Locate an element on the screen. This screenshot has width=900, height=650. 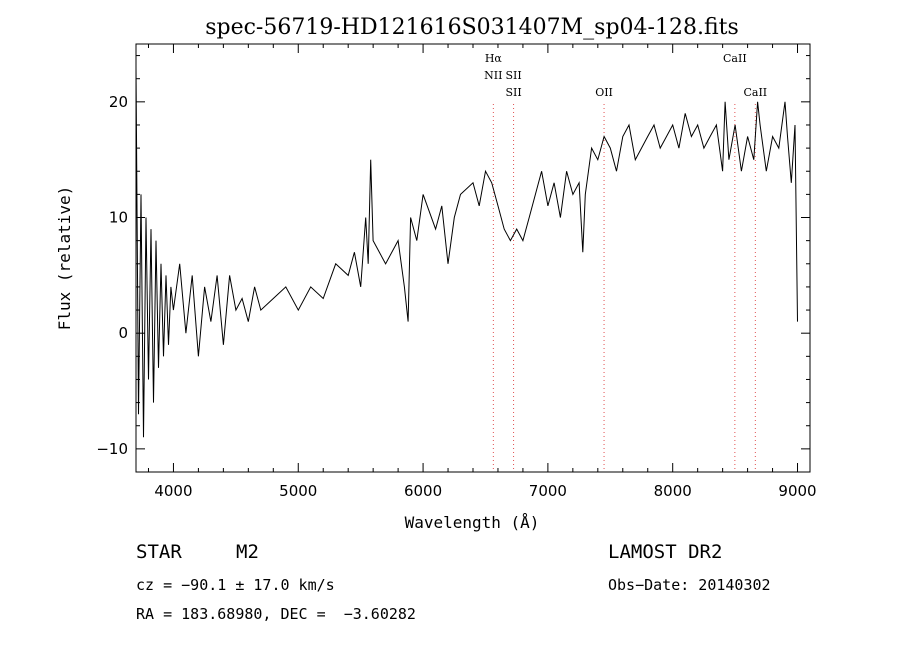
x-axis-label: Wavelength (Å) is located at coordinates (472, 522).